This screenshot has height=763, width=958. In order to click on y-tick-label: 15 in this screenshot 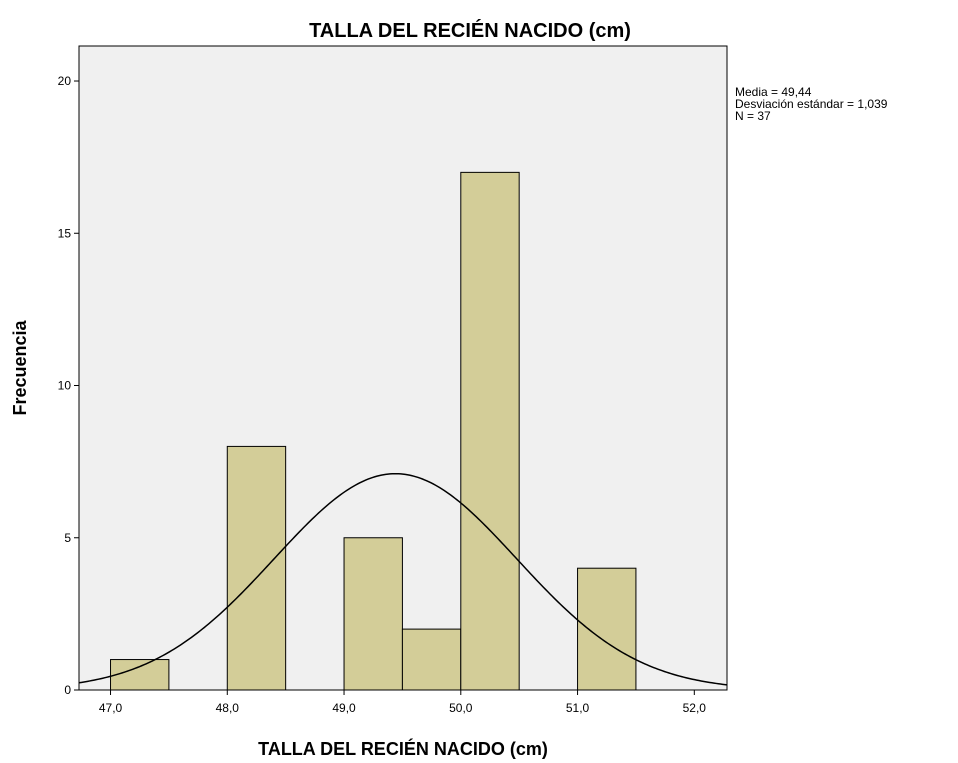, I will do `click(65, 233)`.